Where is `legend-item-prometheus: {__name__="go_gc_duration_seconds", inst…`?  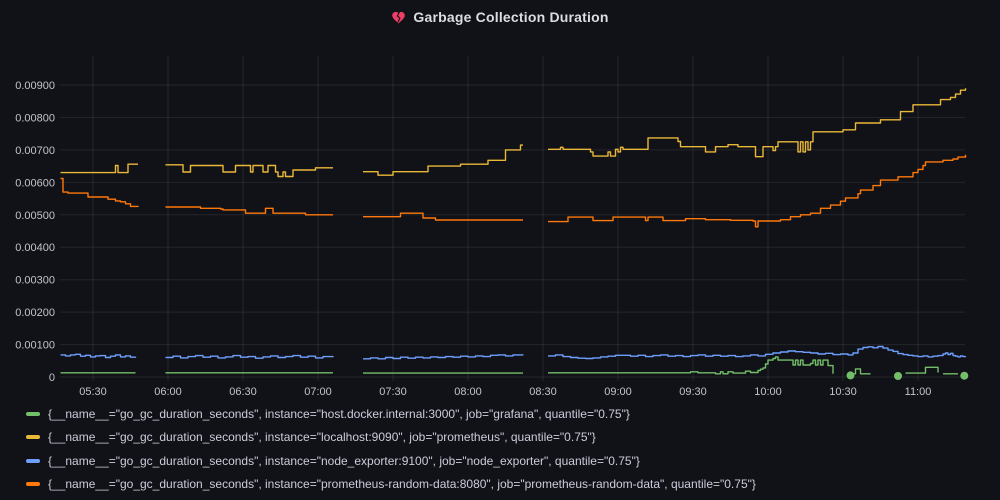
legend-item-prometheus: {__name__="go_gc_duration_seconds", inst… is located at coordinates (391, 438).